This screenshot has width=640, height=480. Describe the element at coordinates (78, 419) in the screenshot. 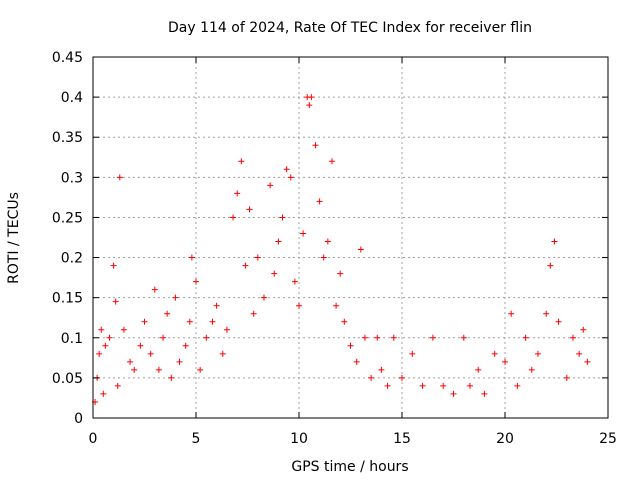

I see `y-tick-label: 0` at that location.